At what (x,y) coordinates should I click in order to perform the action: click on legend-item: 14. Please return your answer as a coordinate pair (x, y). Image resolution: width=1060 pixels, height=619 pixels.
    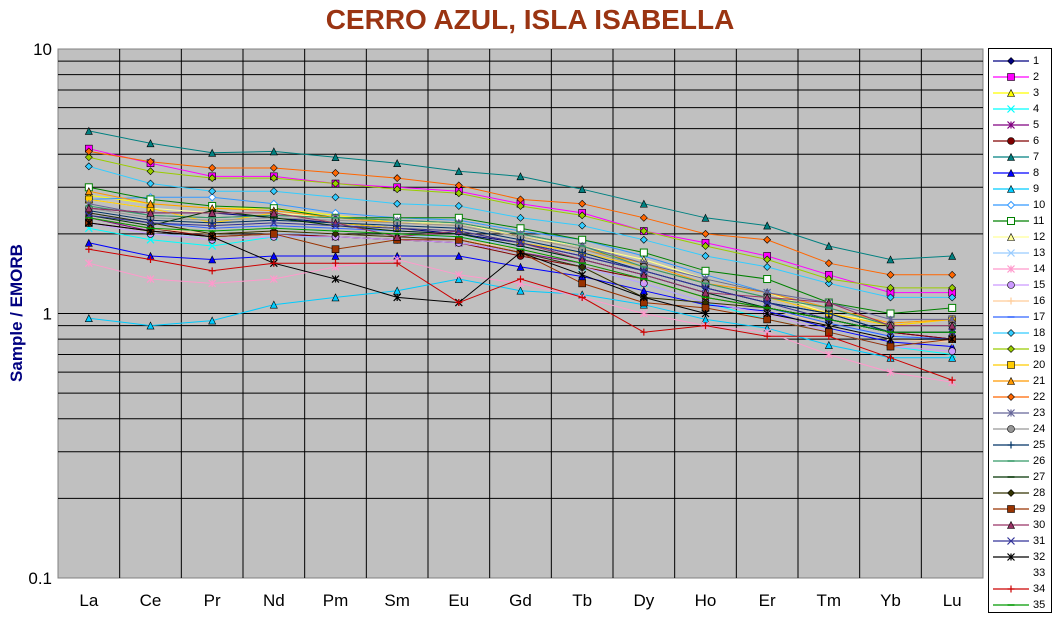
    Looking at the image, I should click on (1020, 269).